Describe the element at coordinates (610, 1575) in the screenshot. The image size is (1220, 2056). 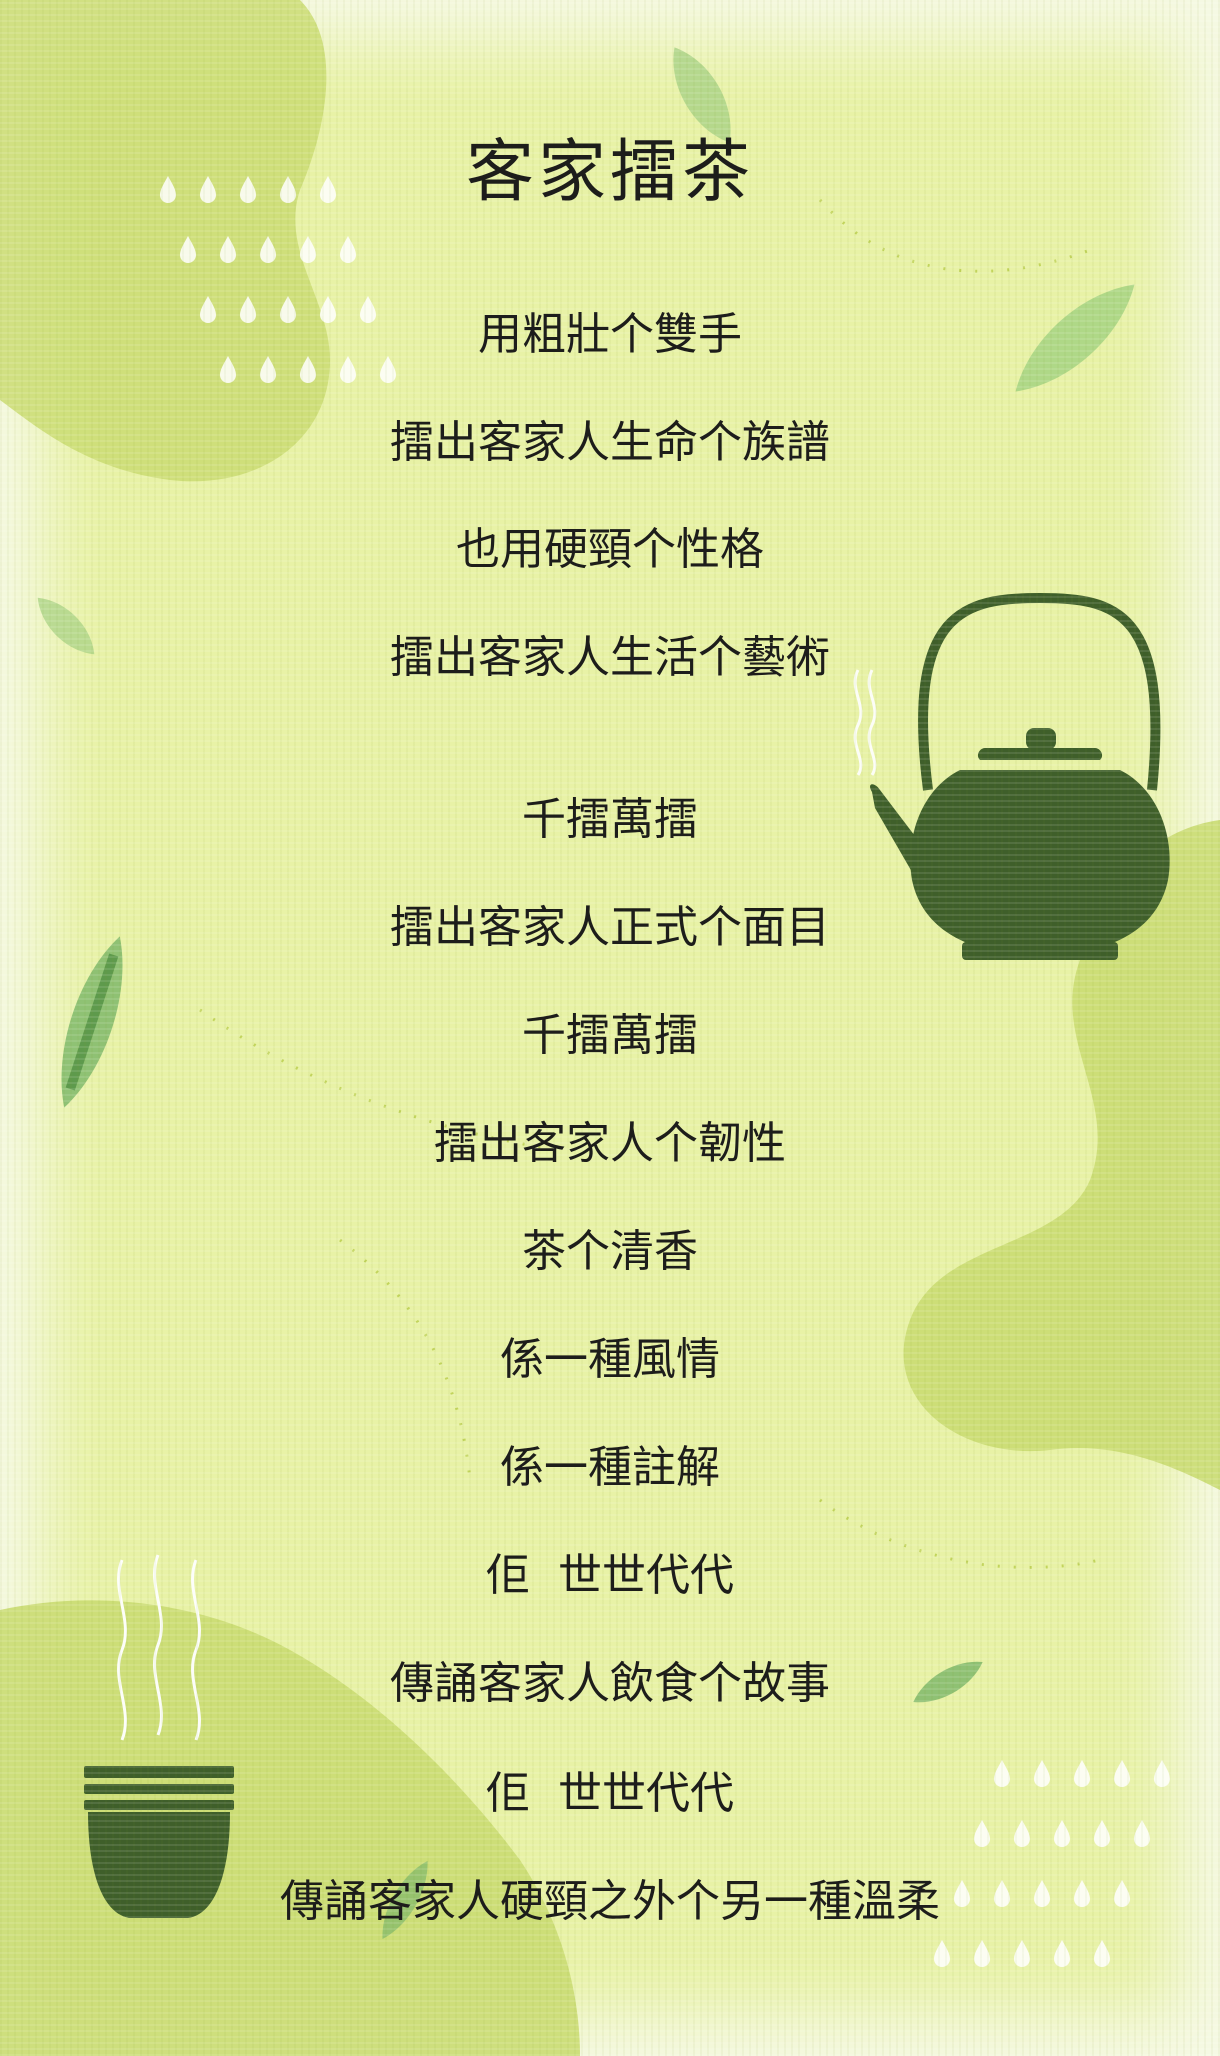
I see `poem-line-12: 佢 世世代代` at that location.